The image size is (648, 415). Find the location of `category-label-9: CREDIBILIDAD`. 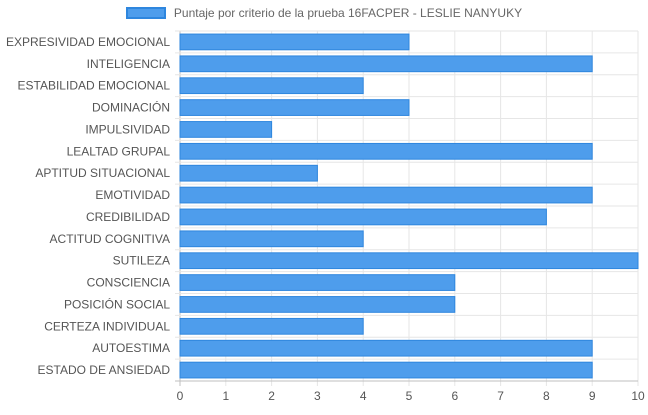

category-label-9: CREDIBILIDAD is located at coordinates (128, 217).